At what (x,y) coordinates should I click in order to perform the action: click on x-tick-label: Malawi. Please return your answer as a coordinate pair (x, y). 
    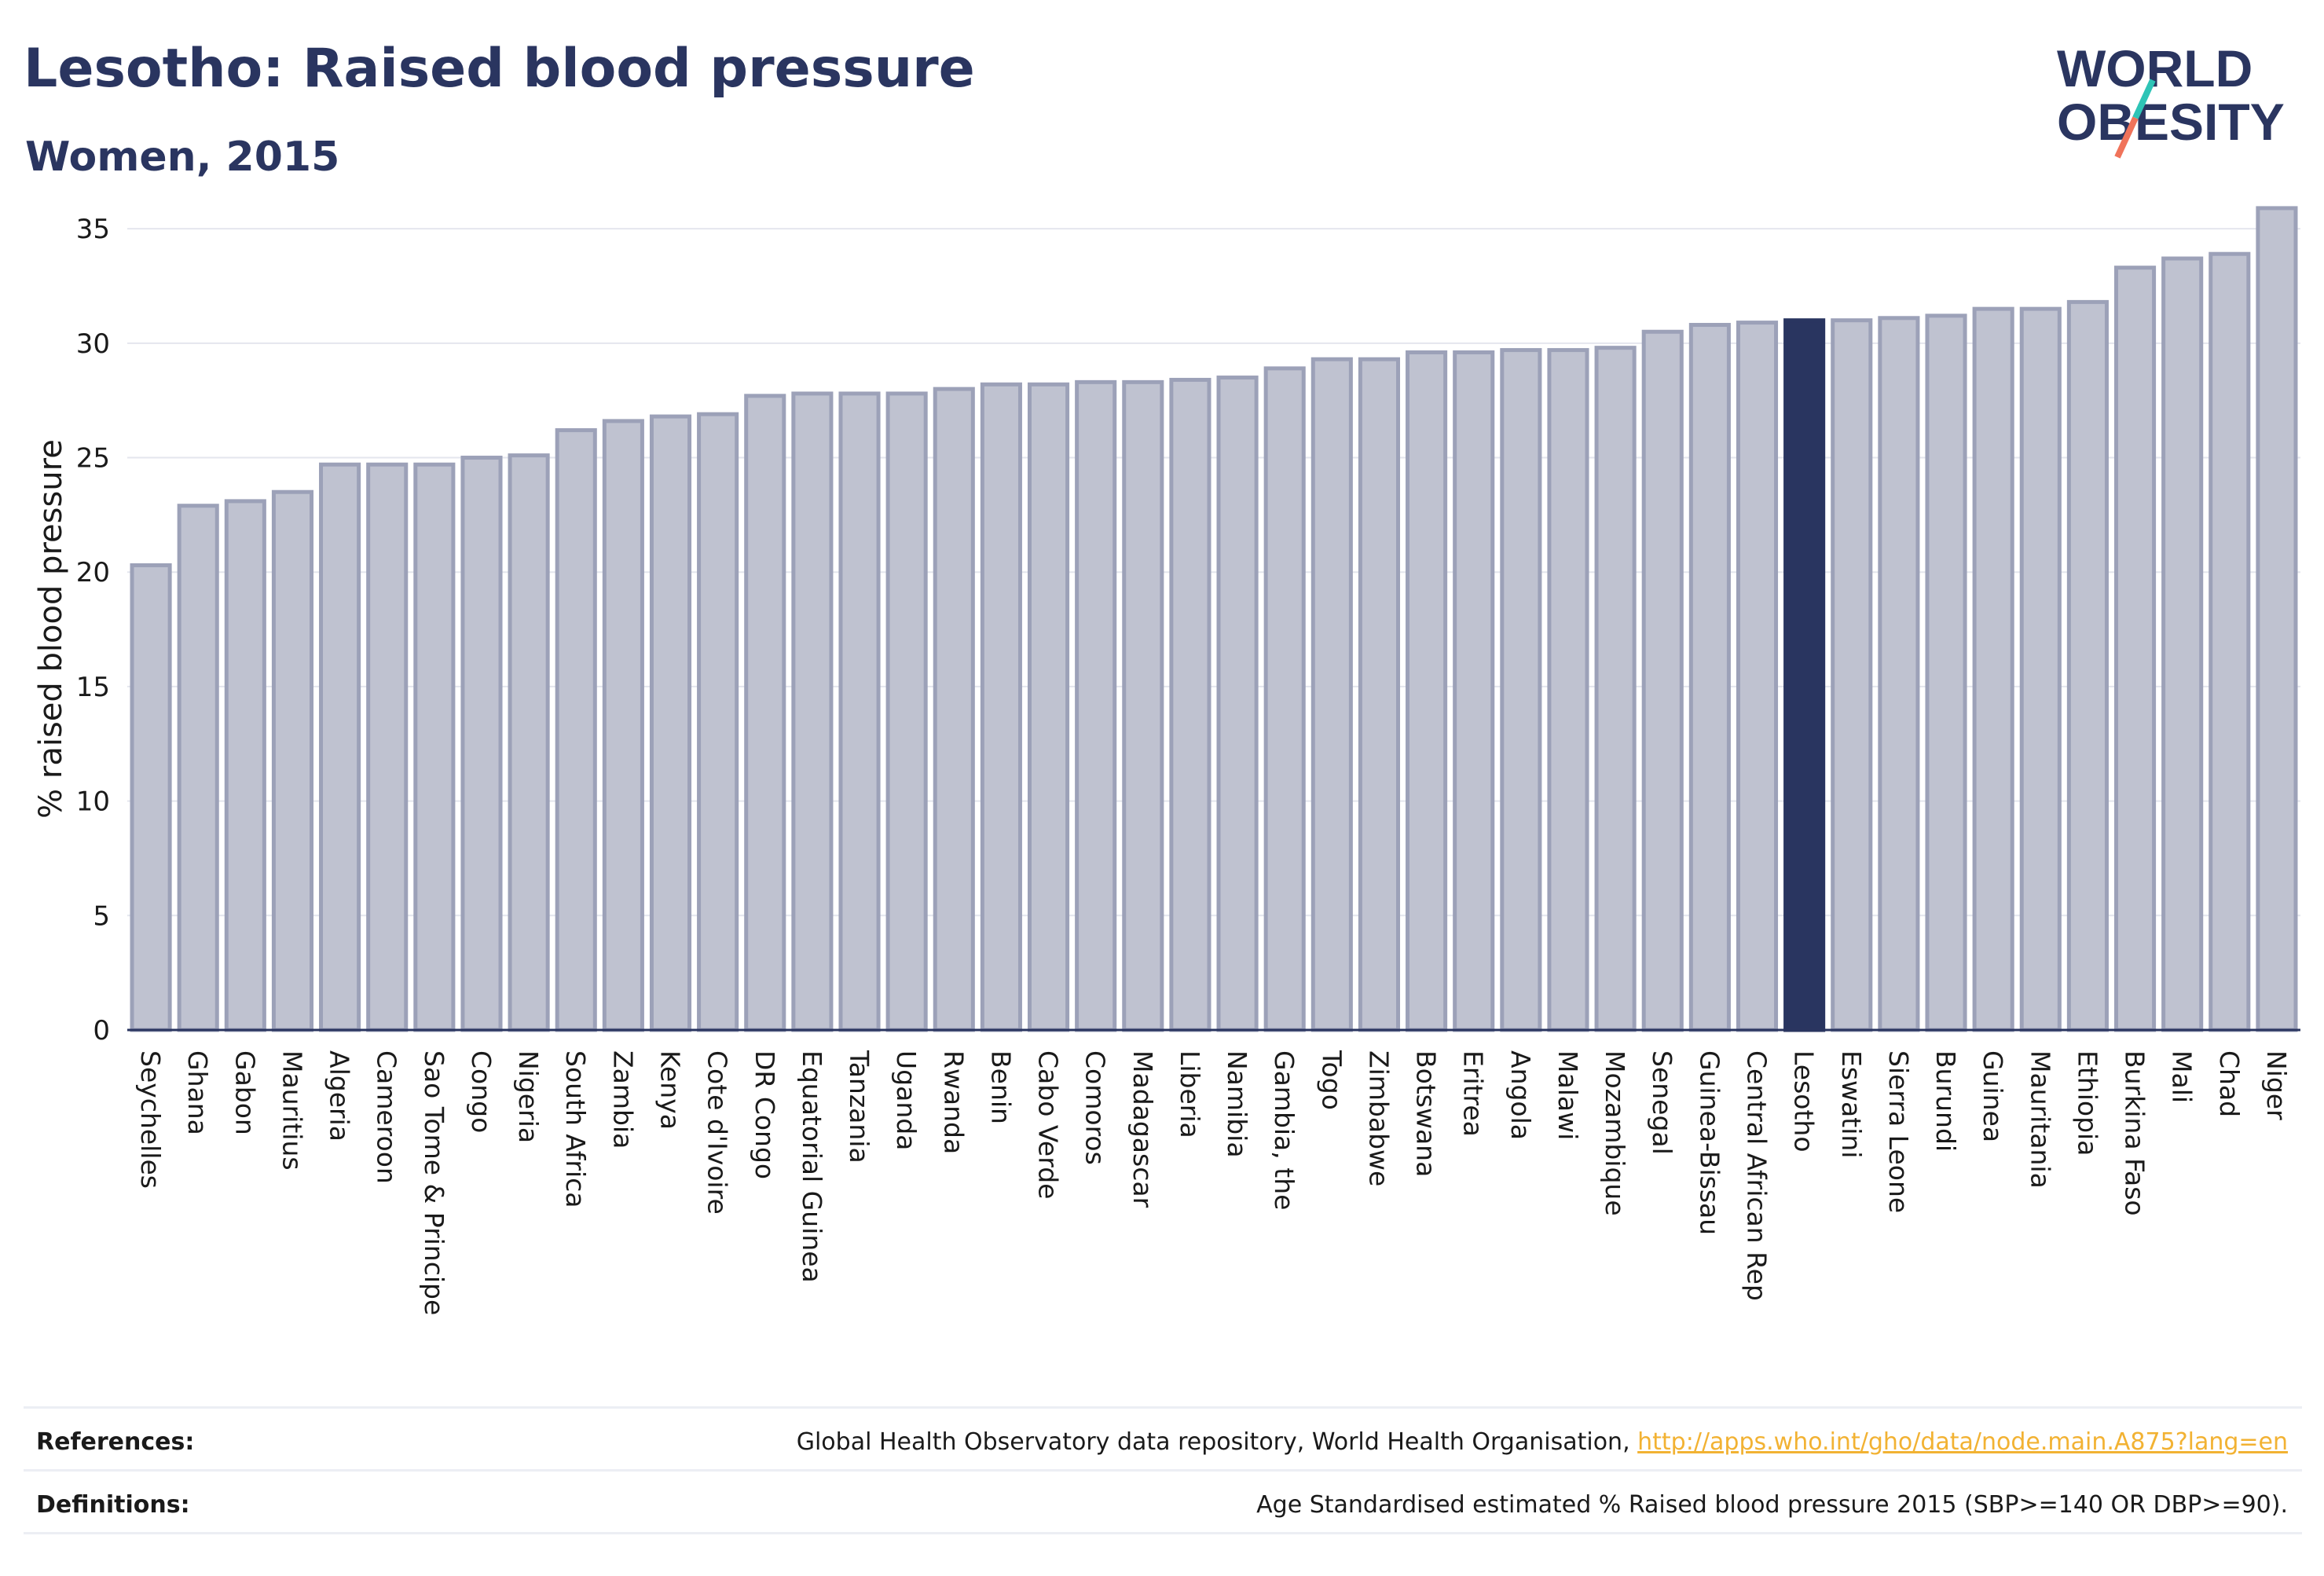
    Looking at the image, I should click on (1567, 1095).